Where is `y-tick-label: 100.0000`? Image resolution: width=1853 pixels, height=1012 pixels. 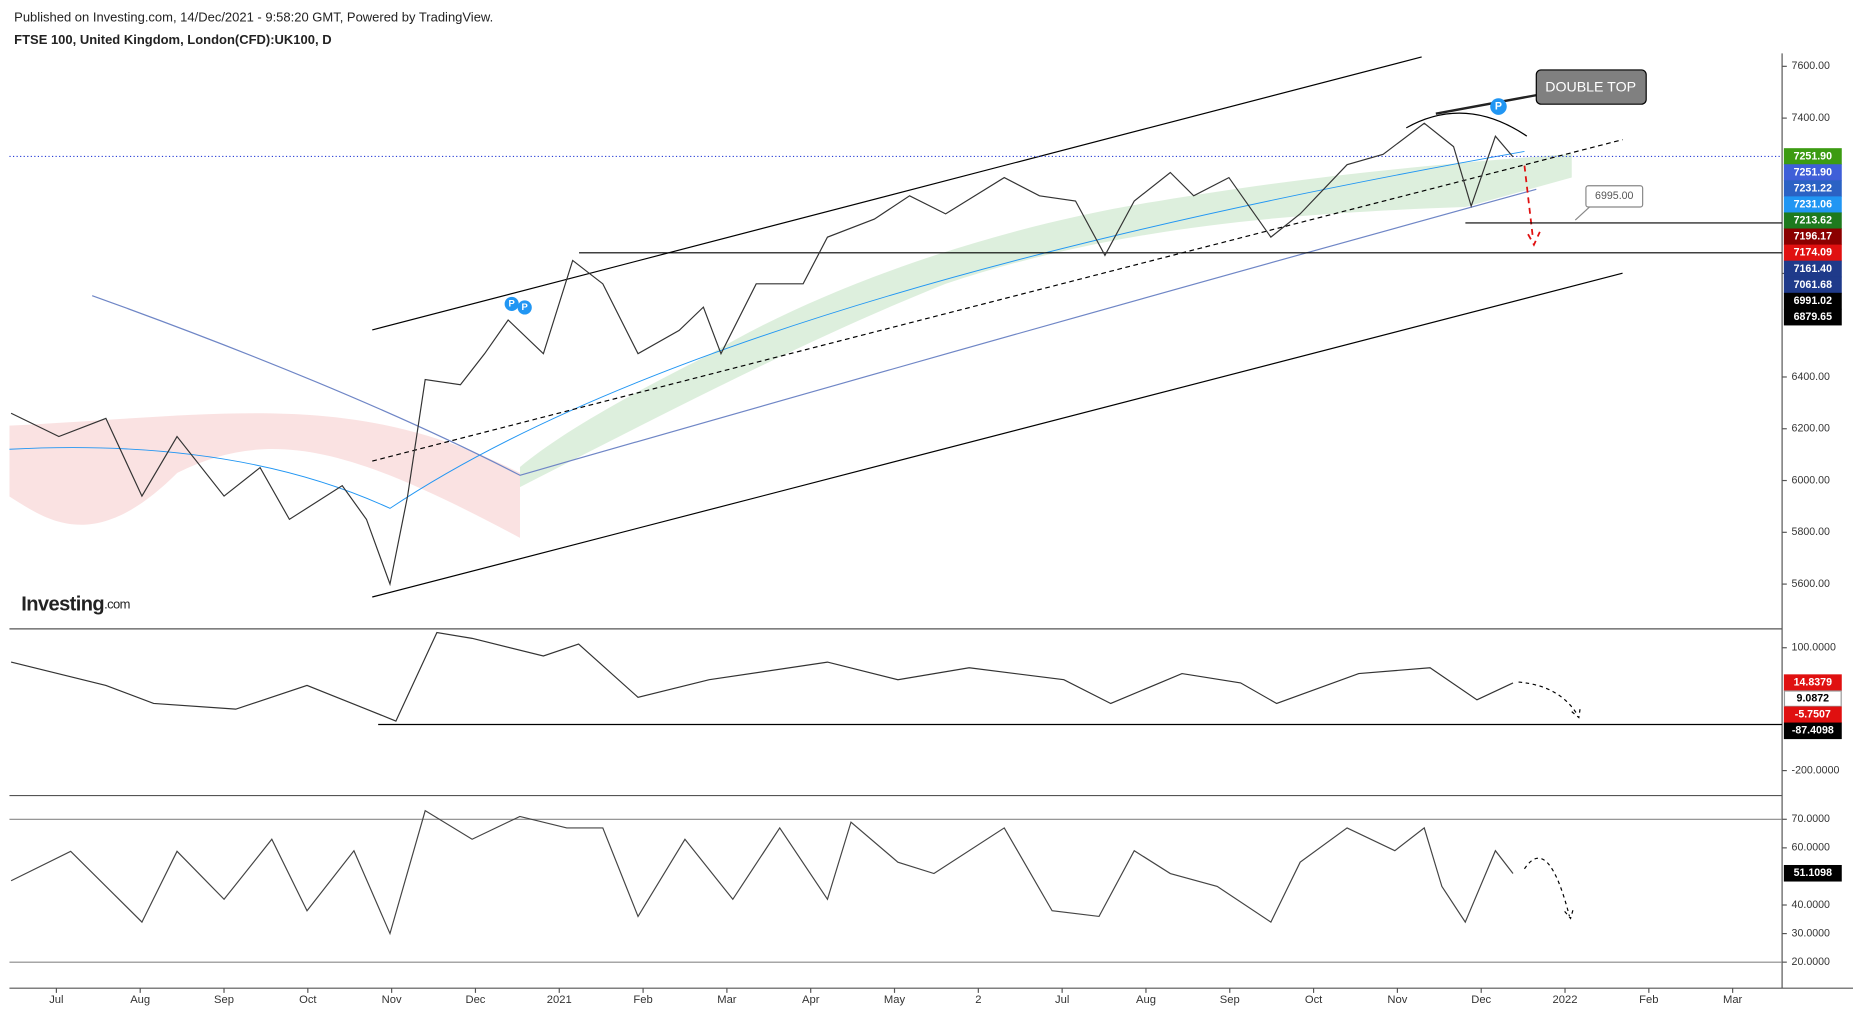 y-tick-label: 100.0000 is located at coordinates (1814, 648).